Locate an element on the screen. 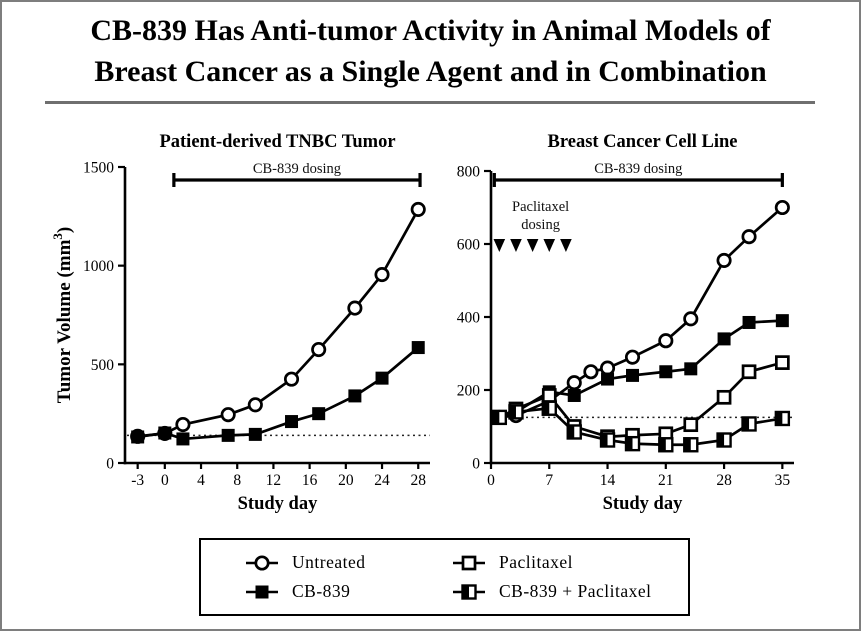 This screenshot has height=631, width=861. y-tick-label: 400 is located at coordinates (469, 318).